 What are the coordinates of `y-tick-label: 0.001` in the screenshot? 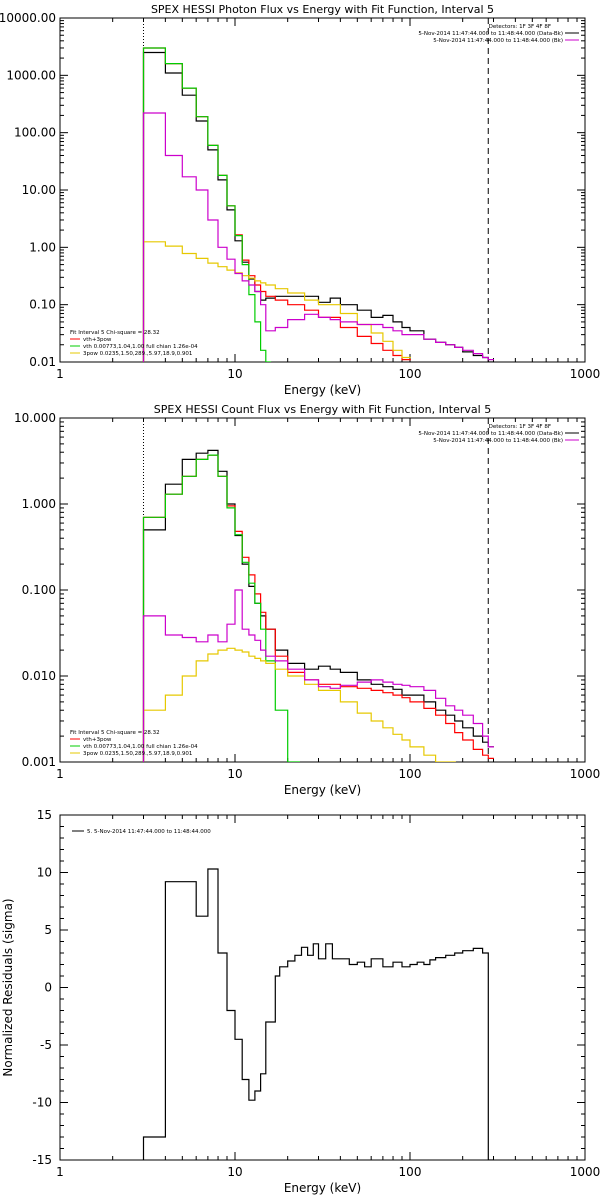 It's located at (39, 762).